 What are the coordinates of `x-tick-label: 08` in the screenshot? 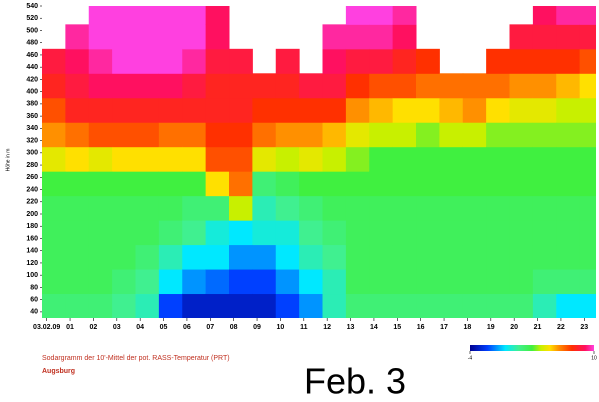 It's located at (234, 327).